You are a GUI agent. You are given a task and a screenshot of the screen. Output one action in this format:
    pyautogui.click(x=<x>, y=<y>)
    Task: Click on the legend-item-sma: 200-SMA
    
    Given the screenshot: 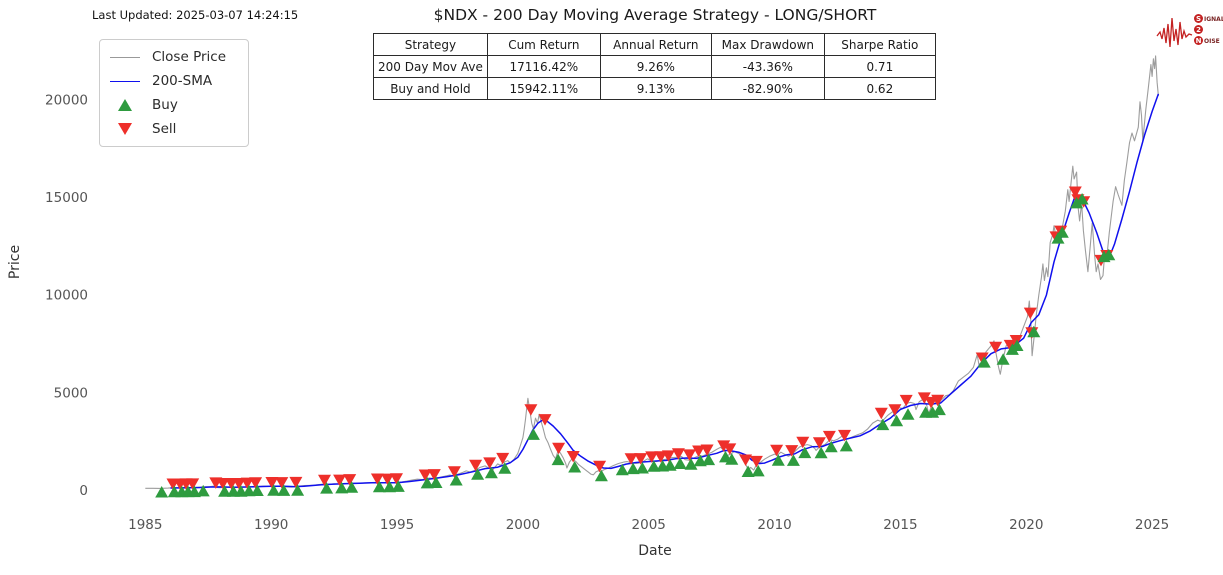 What is the action you would take?
    pyautogui.click(x=174, y=81)
    